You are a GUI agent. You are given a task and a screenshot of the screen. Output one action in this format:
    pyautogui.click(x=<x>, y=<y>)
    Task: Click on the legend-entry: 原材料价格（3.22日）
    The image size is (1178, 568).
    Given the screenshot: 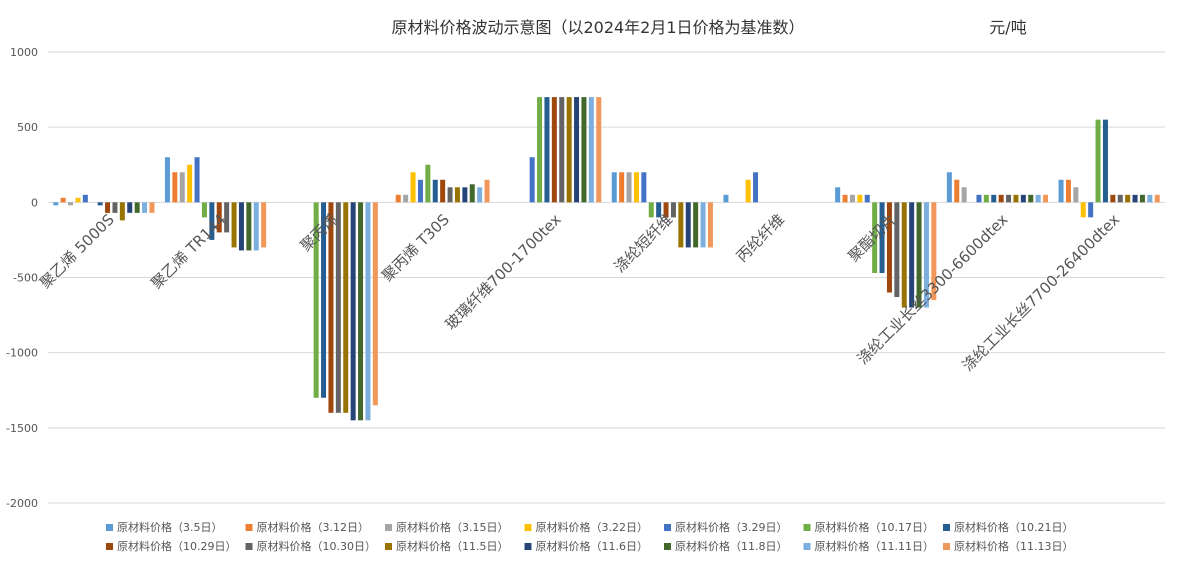 What is the action you would take?
    pyautogui.click(x=592, y=527)
    